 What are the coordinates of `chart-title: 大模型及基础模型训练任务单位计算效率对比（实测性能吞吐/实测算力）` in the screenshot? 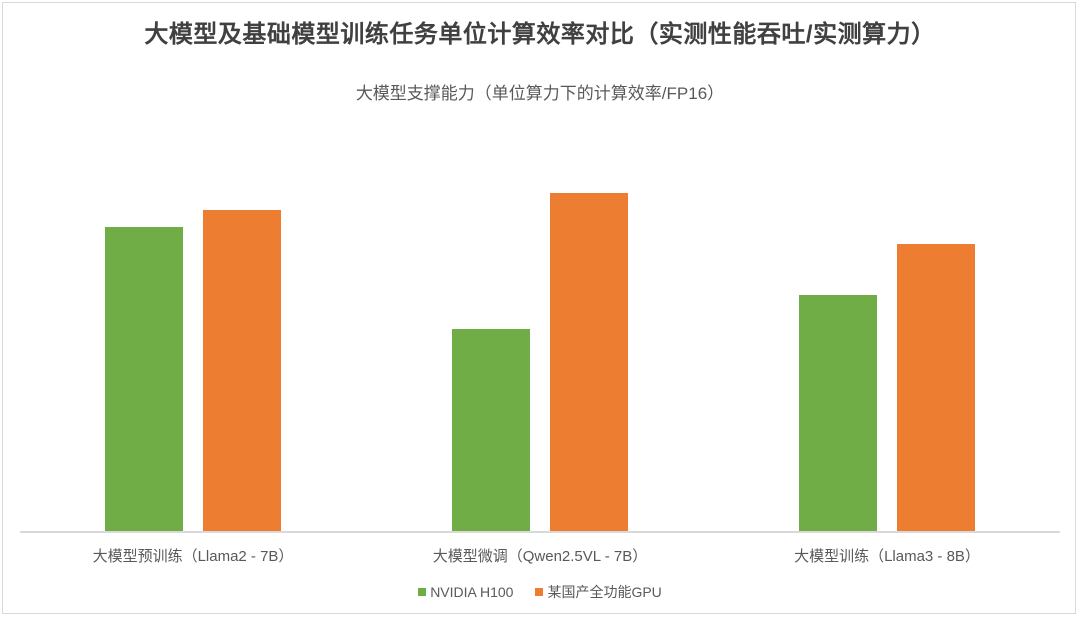 It's located at (540, 34).